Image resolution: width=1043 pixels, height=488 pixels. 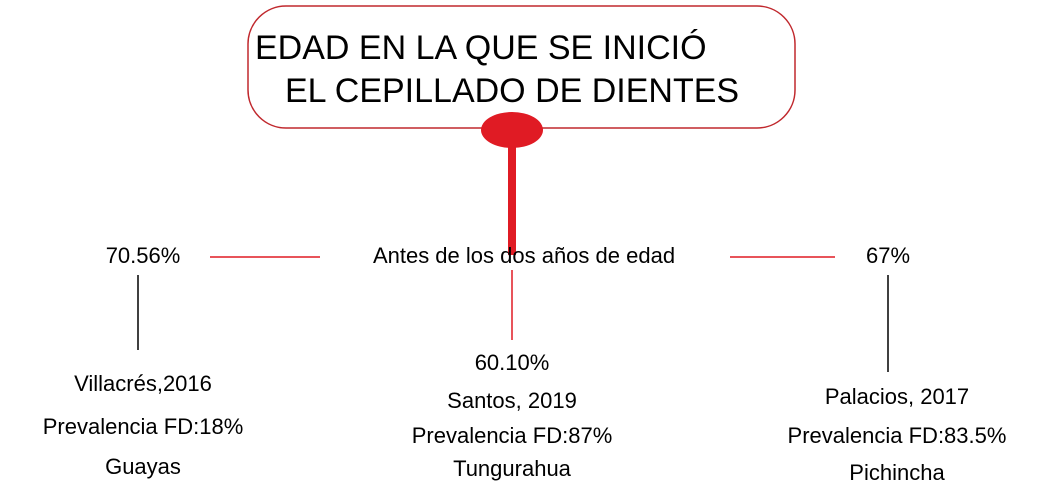 What do you see at coordinates (897, 435) in the screenshot?
I see `branch-text: Prevalencia FD:83.5%` at bounding box center [897, 435].